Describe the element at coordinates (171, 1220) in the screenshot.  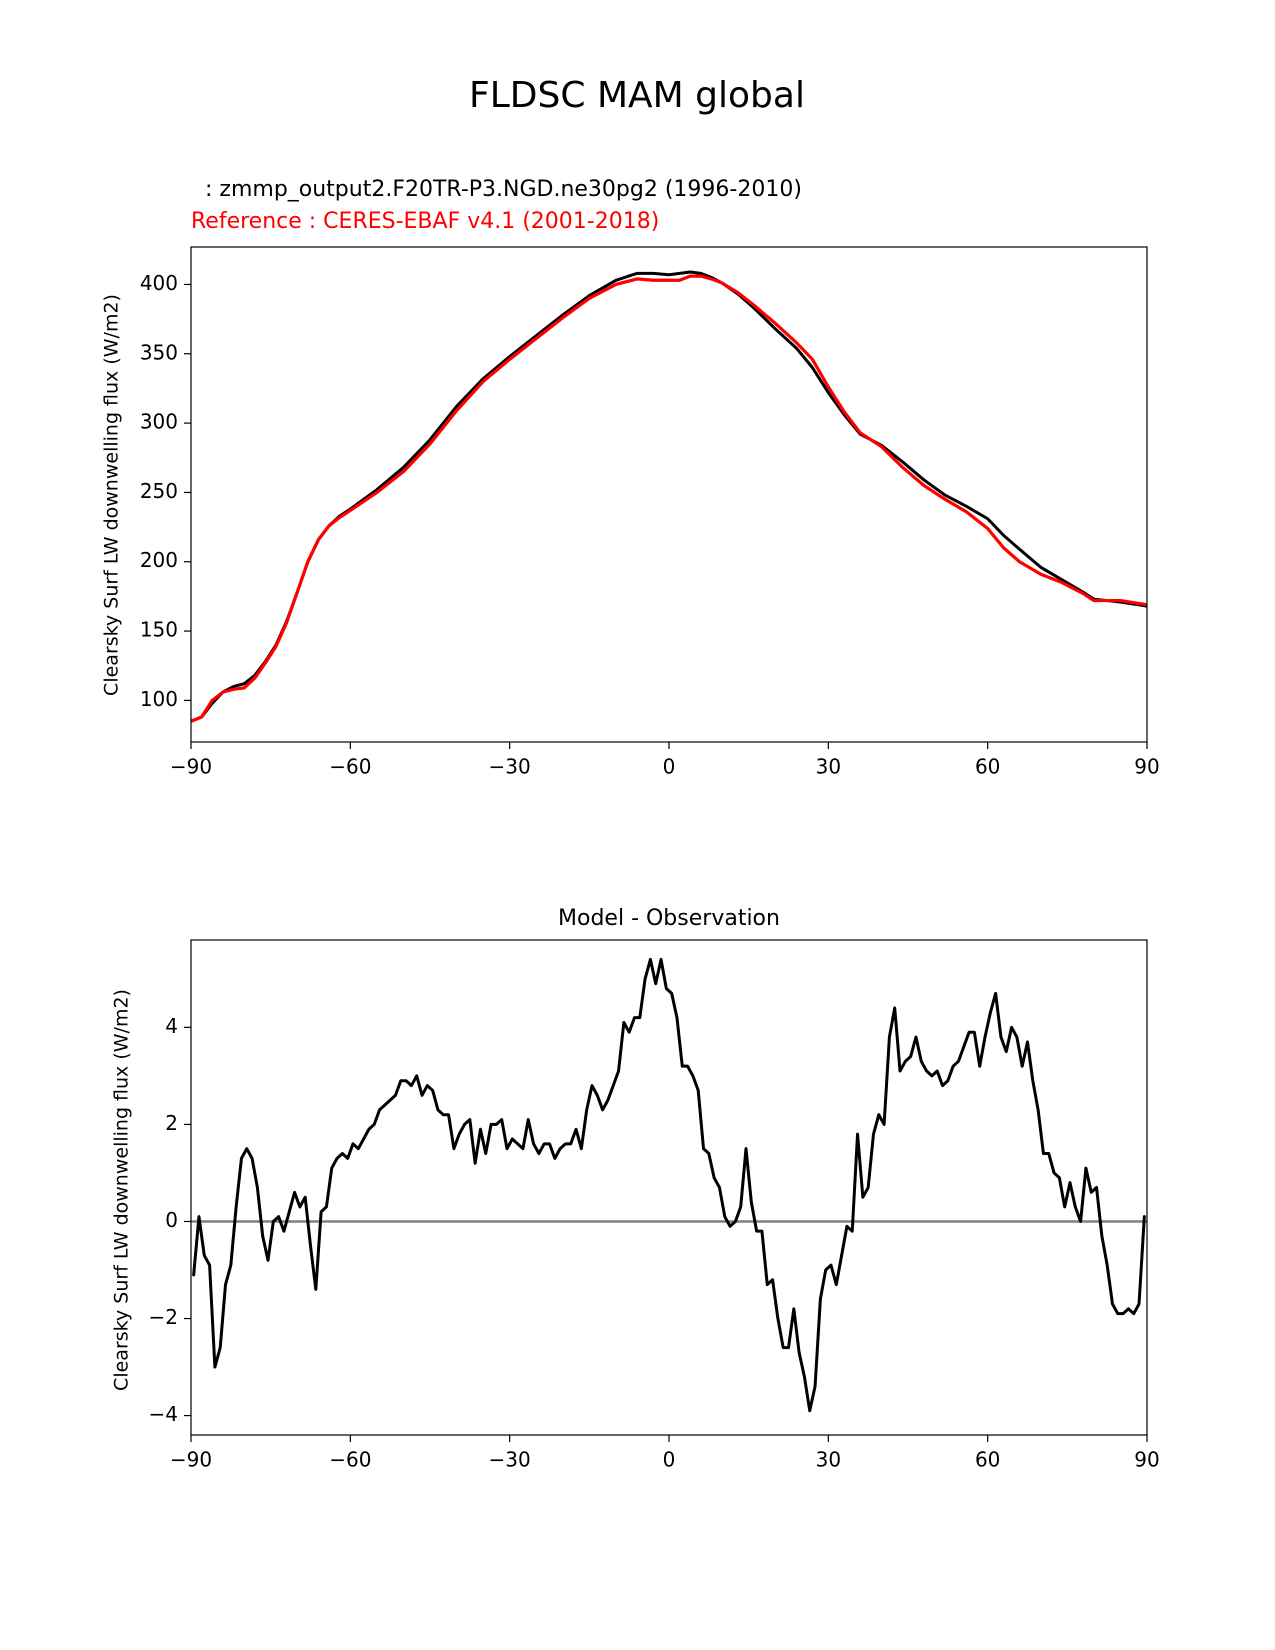
I see `bottom-chart-ytick-label: 0` at that location.